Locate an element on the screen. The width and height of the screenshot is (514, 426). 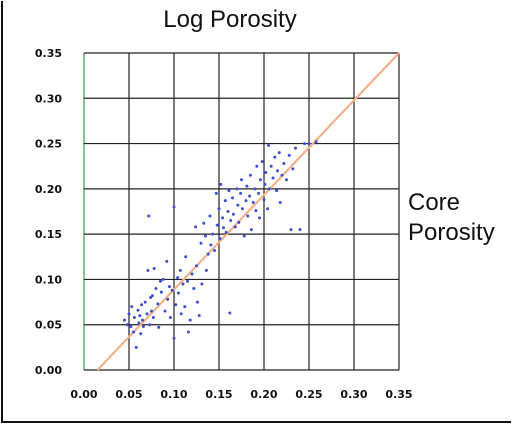
x-tick-label: 0.35 is located at coordinates (398, 394).